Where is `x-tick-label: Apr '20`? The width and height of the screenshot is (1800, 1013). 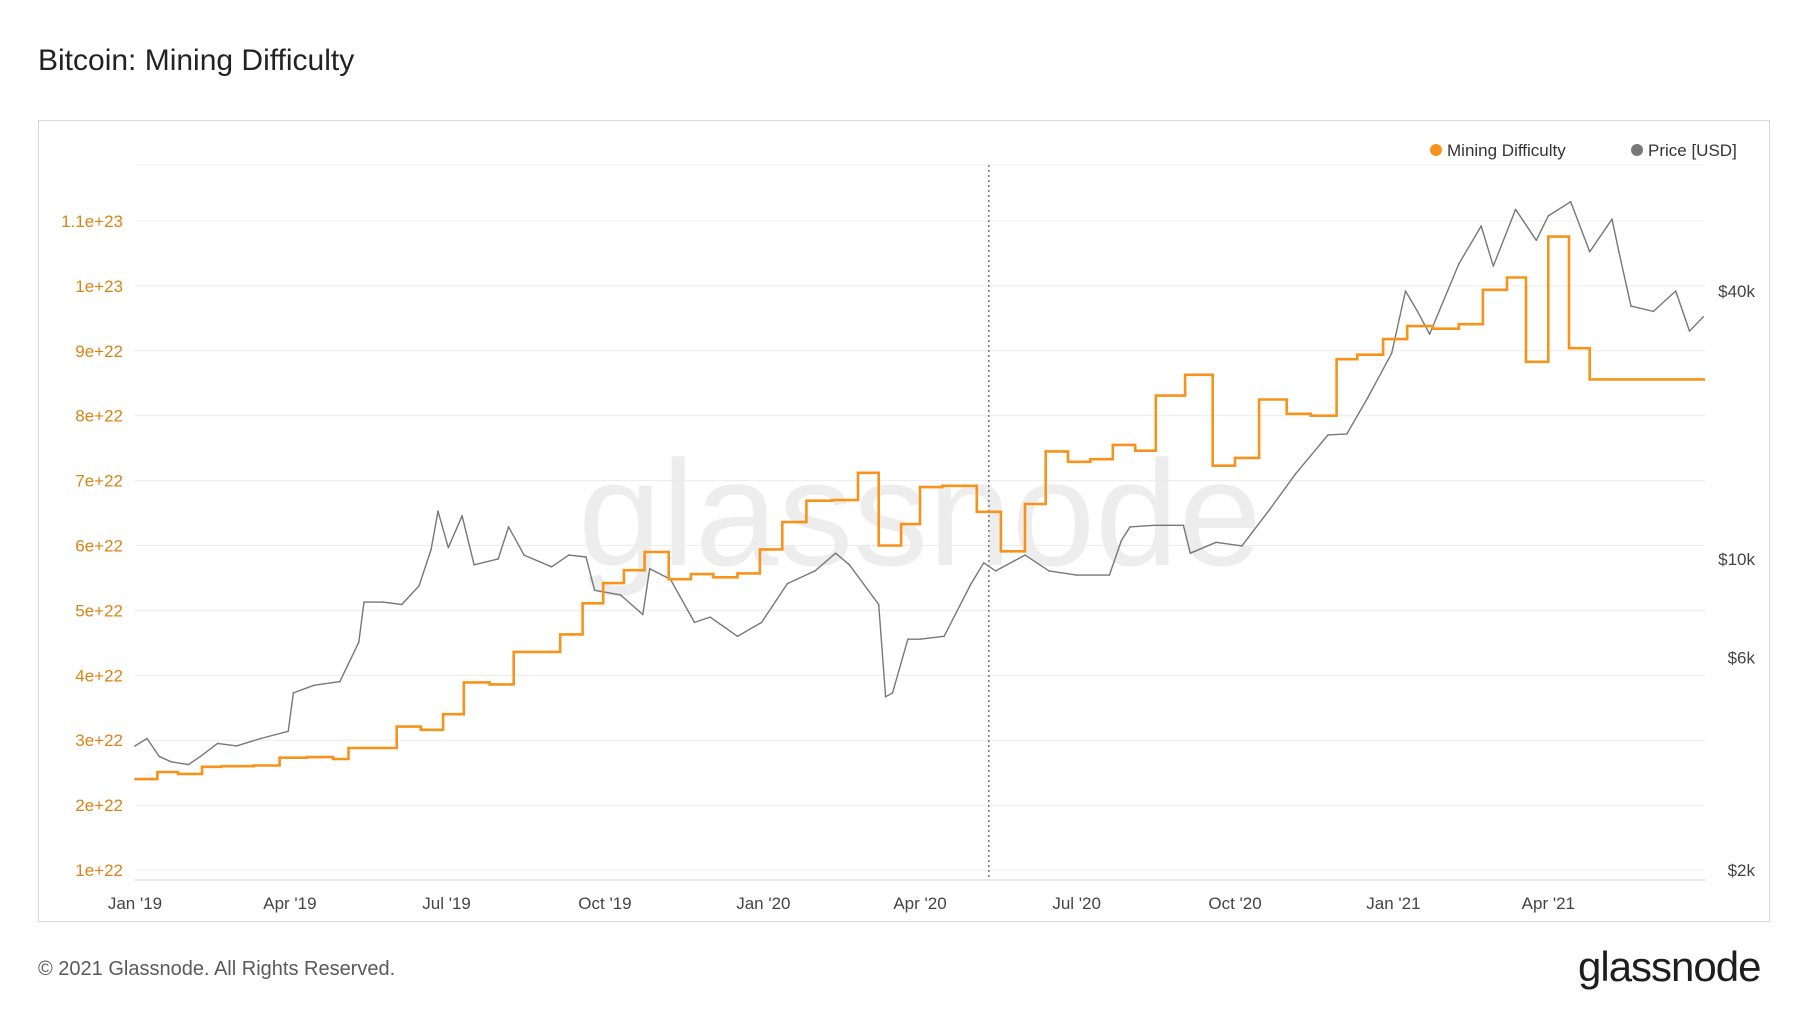 x-tick-label: Apr '20 is located at coordinates (919, 903).